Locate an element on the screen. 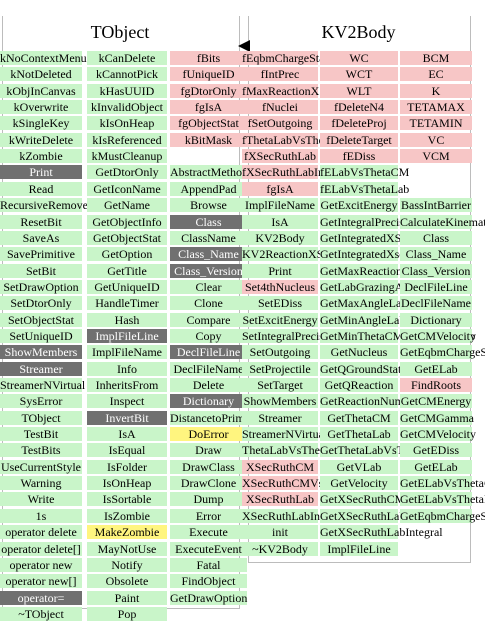 The image size is (485, 624). kv2body-method-item: IsA is located at coordinates (280, 221).